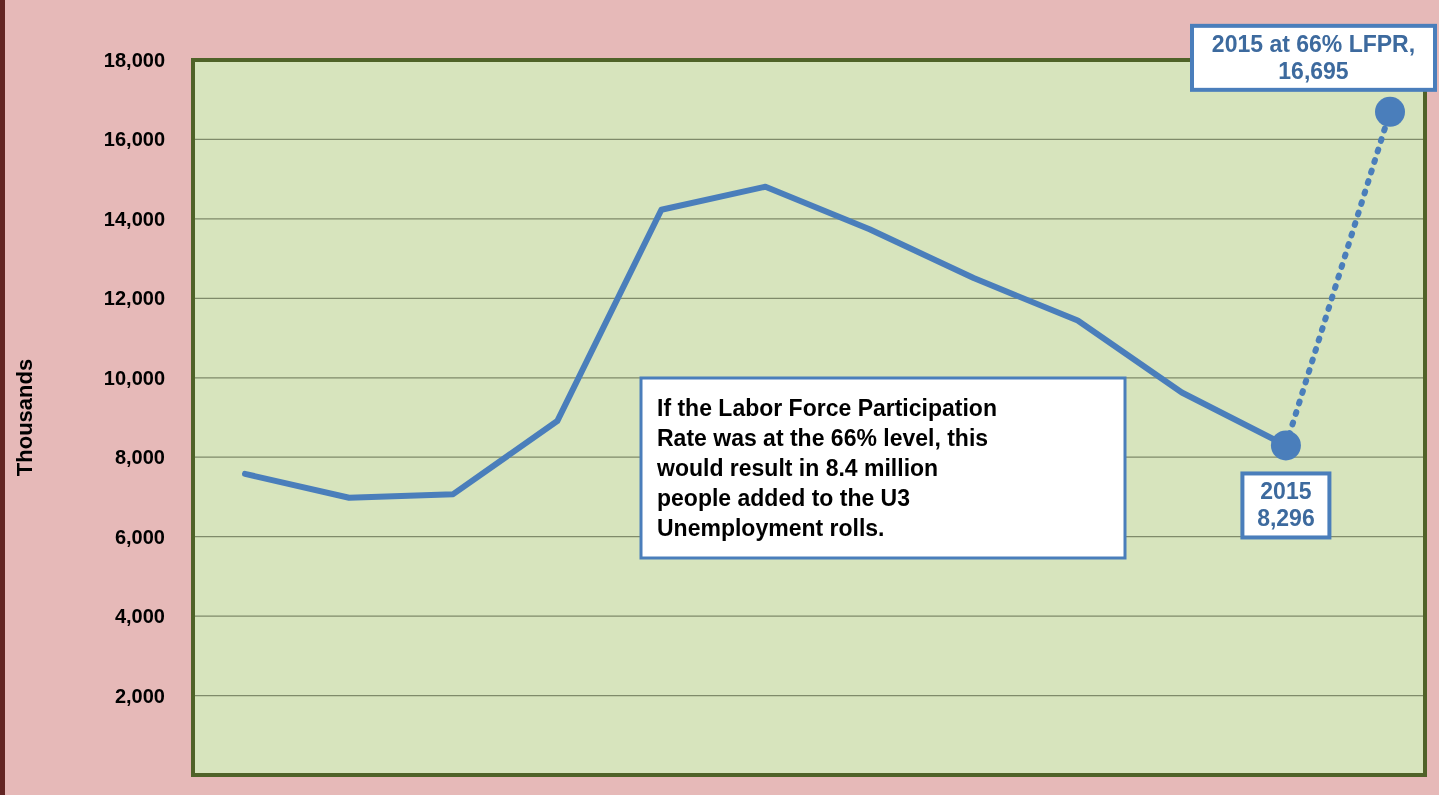  Describe the element at coordinates (139, 457) in the screenshot. I see `y-tick-label: 8,000` at that location.